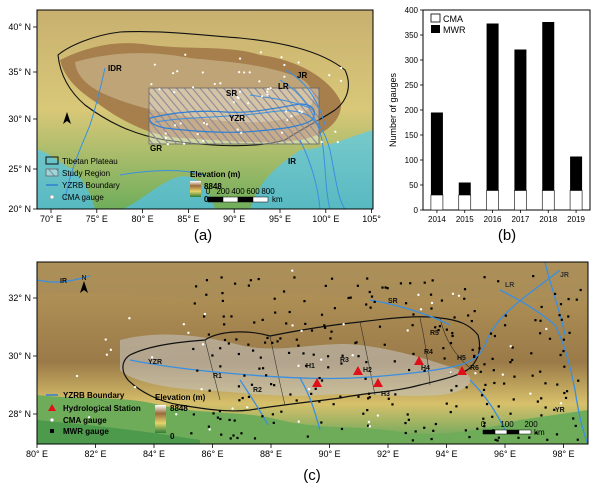 Image resolution: width=600 pixels, height=491 pixels. What do you see at coordinates (412, 110) in the screenshot?
I see `chart-y-tick-label: 200` at bounding box center [412, 110].